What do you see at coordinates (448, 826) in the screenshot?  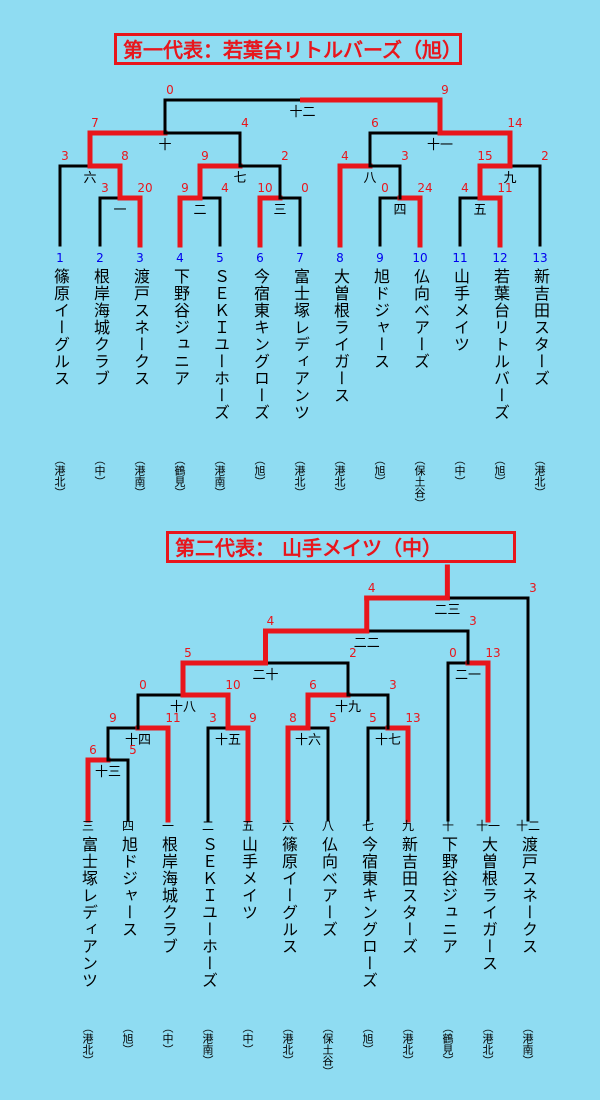 I see `team-seed: 十` at bounding box center [448, 826].